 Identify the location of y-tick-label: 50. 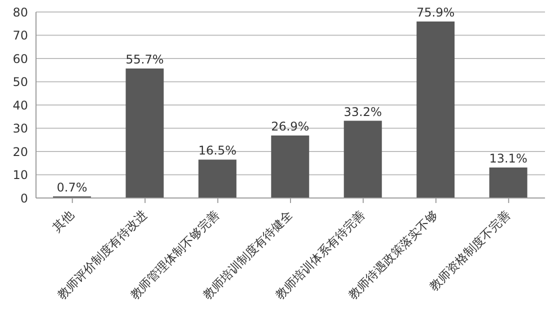
(20, 82).